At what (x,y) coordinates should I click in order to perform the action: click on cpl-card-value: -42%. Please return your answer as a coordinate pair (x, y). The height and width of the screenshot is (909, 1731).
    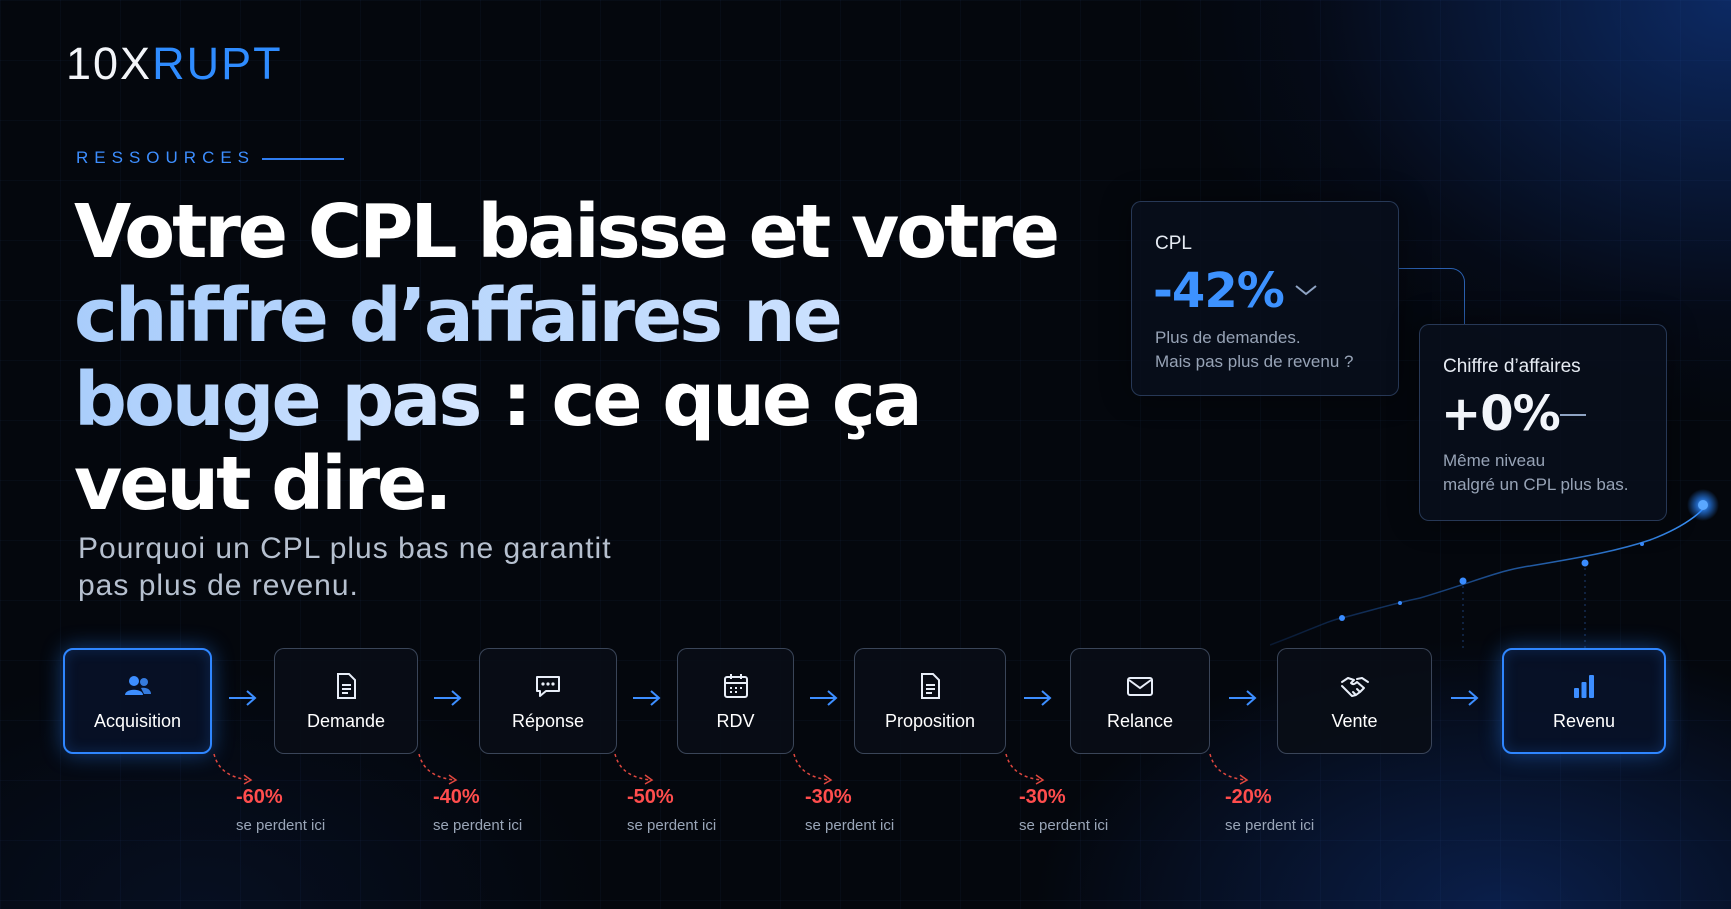
    Looking at the image, I should click on (1219, 291).